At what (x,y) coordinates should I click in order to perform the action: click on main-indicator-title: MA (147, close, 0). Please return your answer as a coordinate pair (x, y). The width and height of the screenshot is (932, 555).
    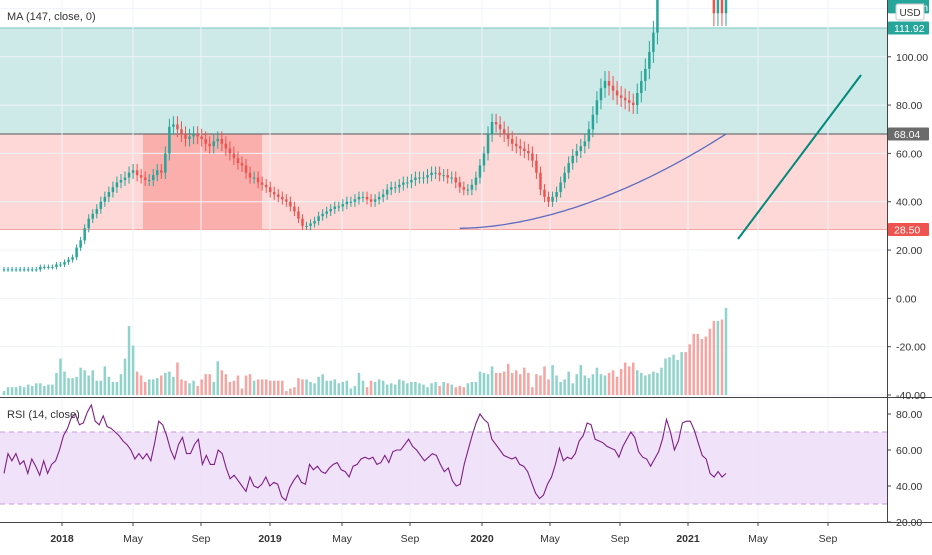
    Looking at the image, I should click on (51, 17).